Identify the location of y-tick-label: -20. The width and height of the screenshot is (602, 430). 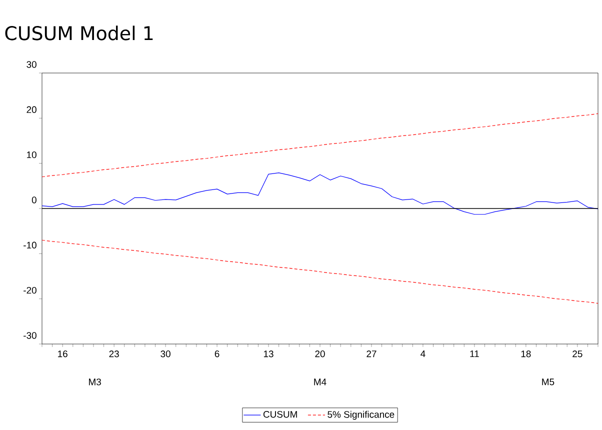
(30, 290).